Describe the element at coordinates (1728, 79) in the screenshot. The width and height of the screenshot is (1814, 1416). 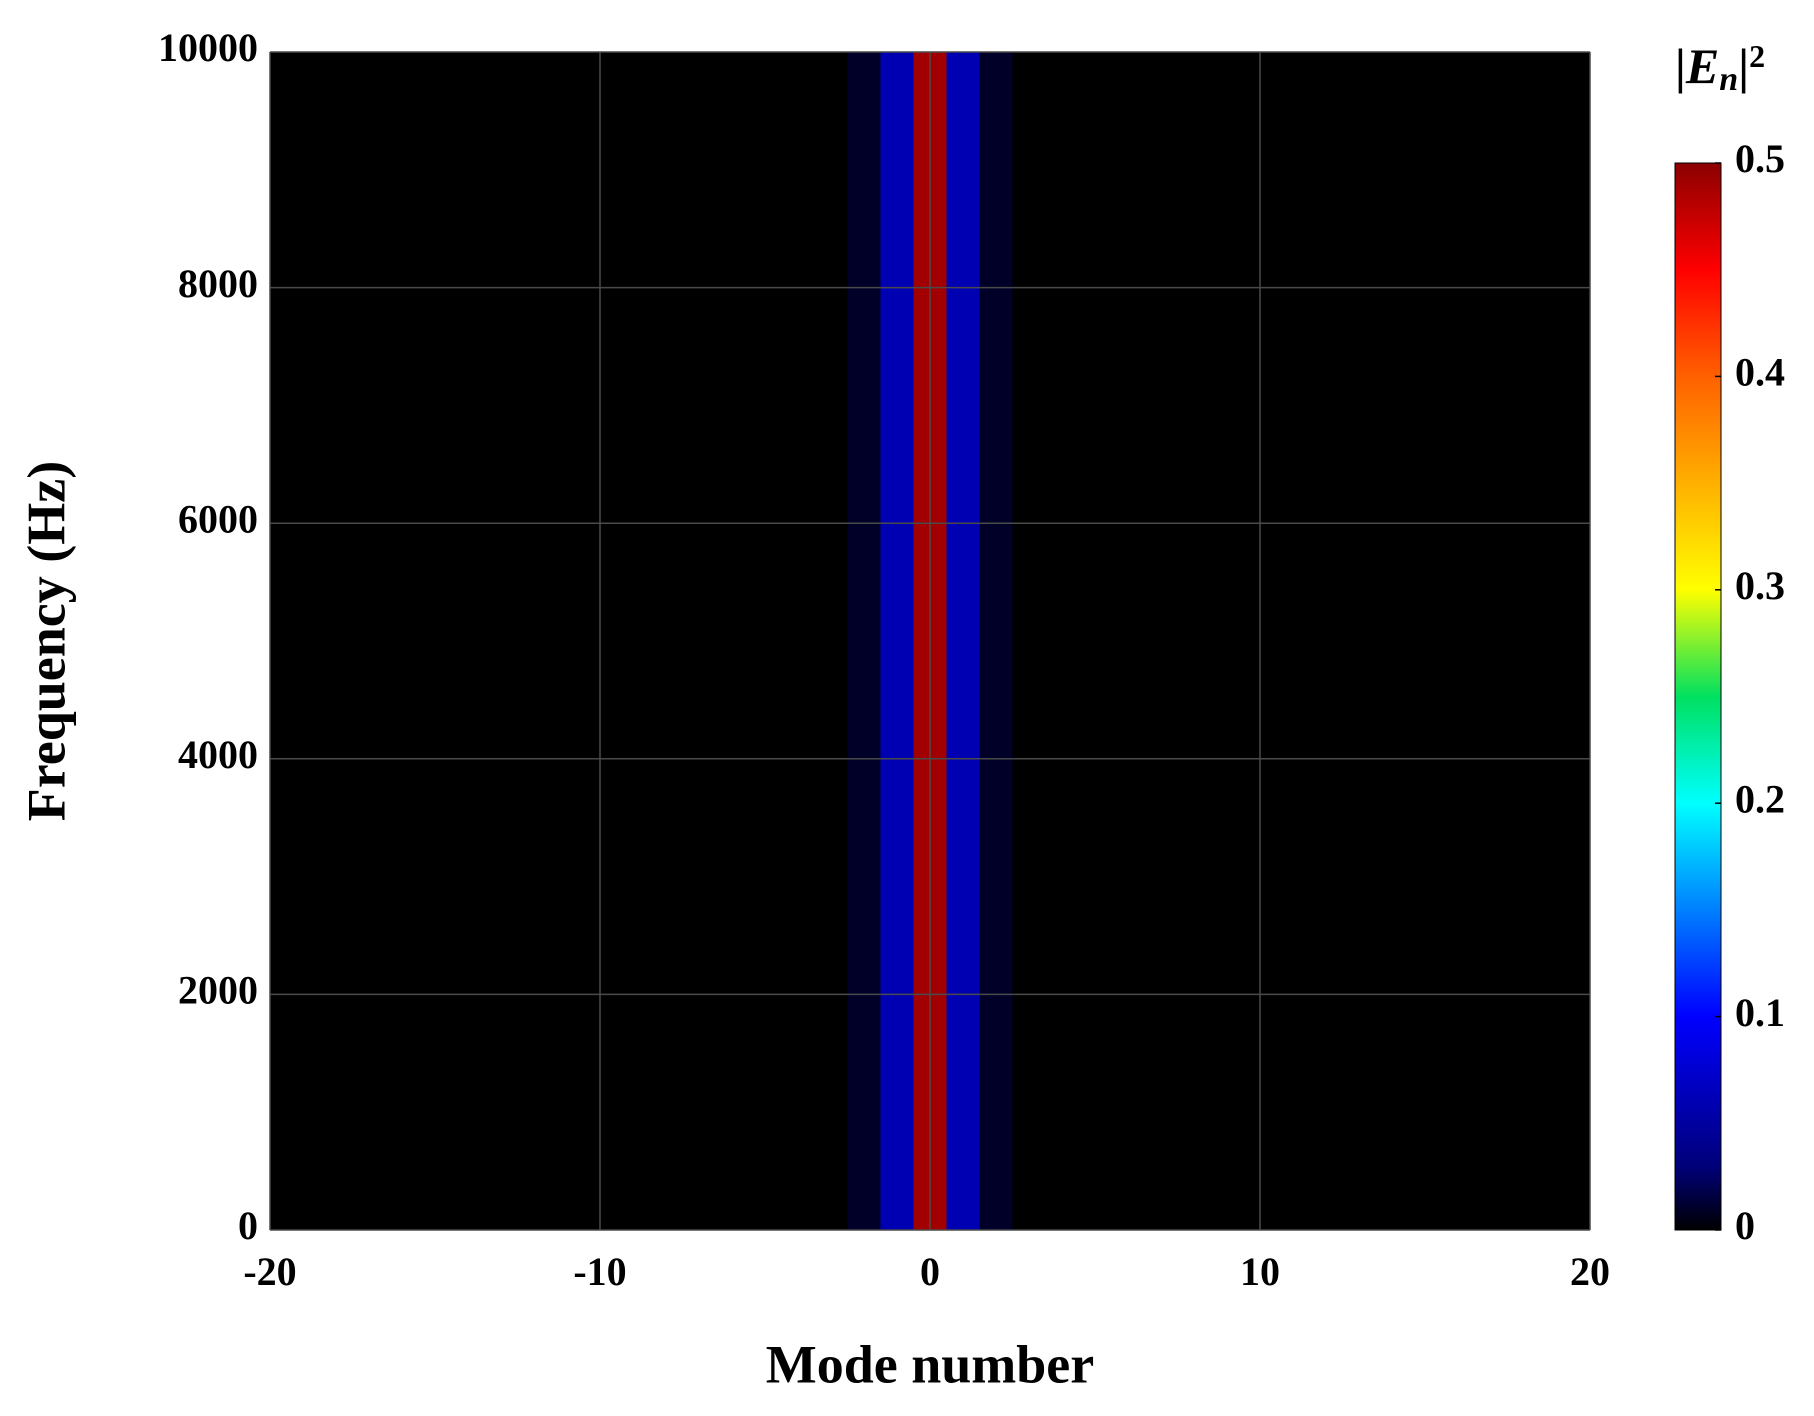
I see `label-part: n` at that location.